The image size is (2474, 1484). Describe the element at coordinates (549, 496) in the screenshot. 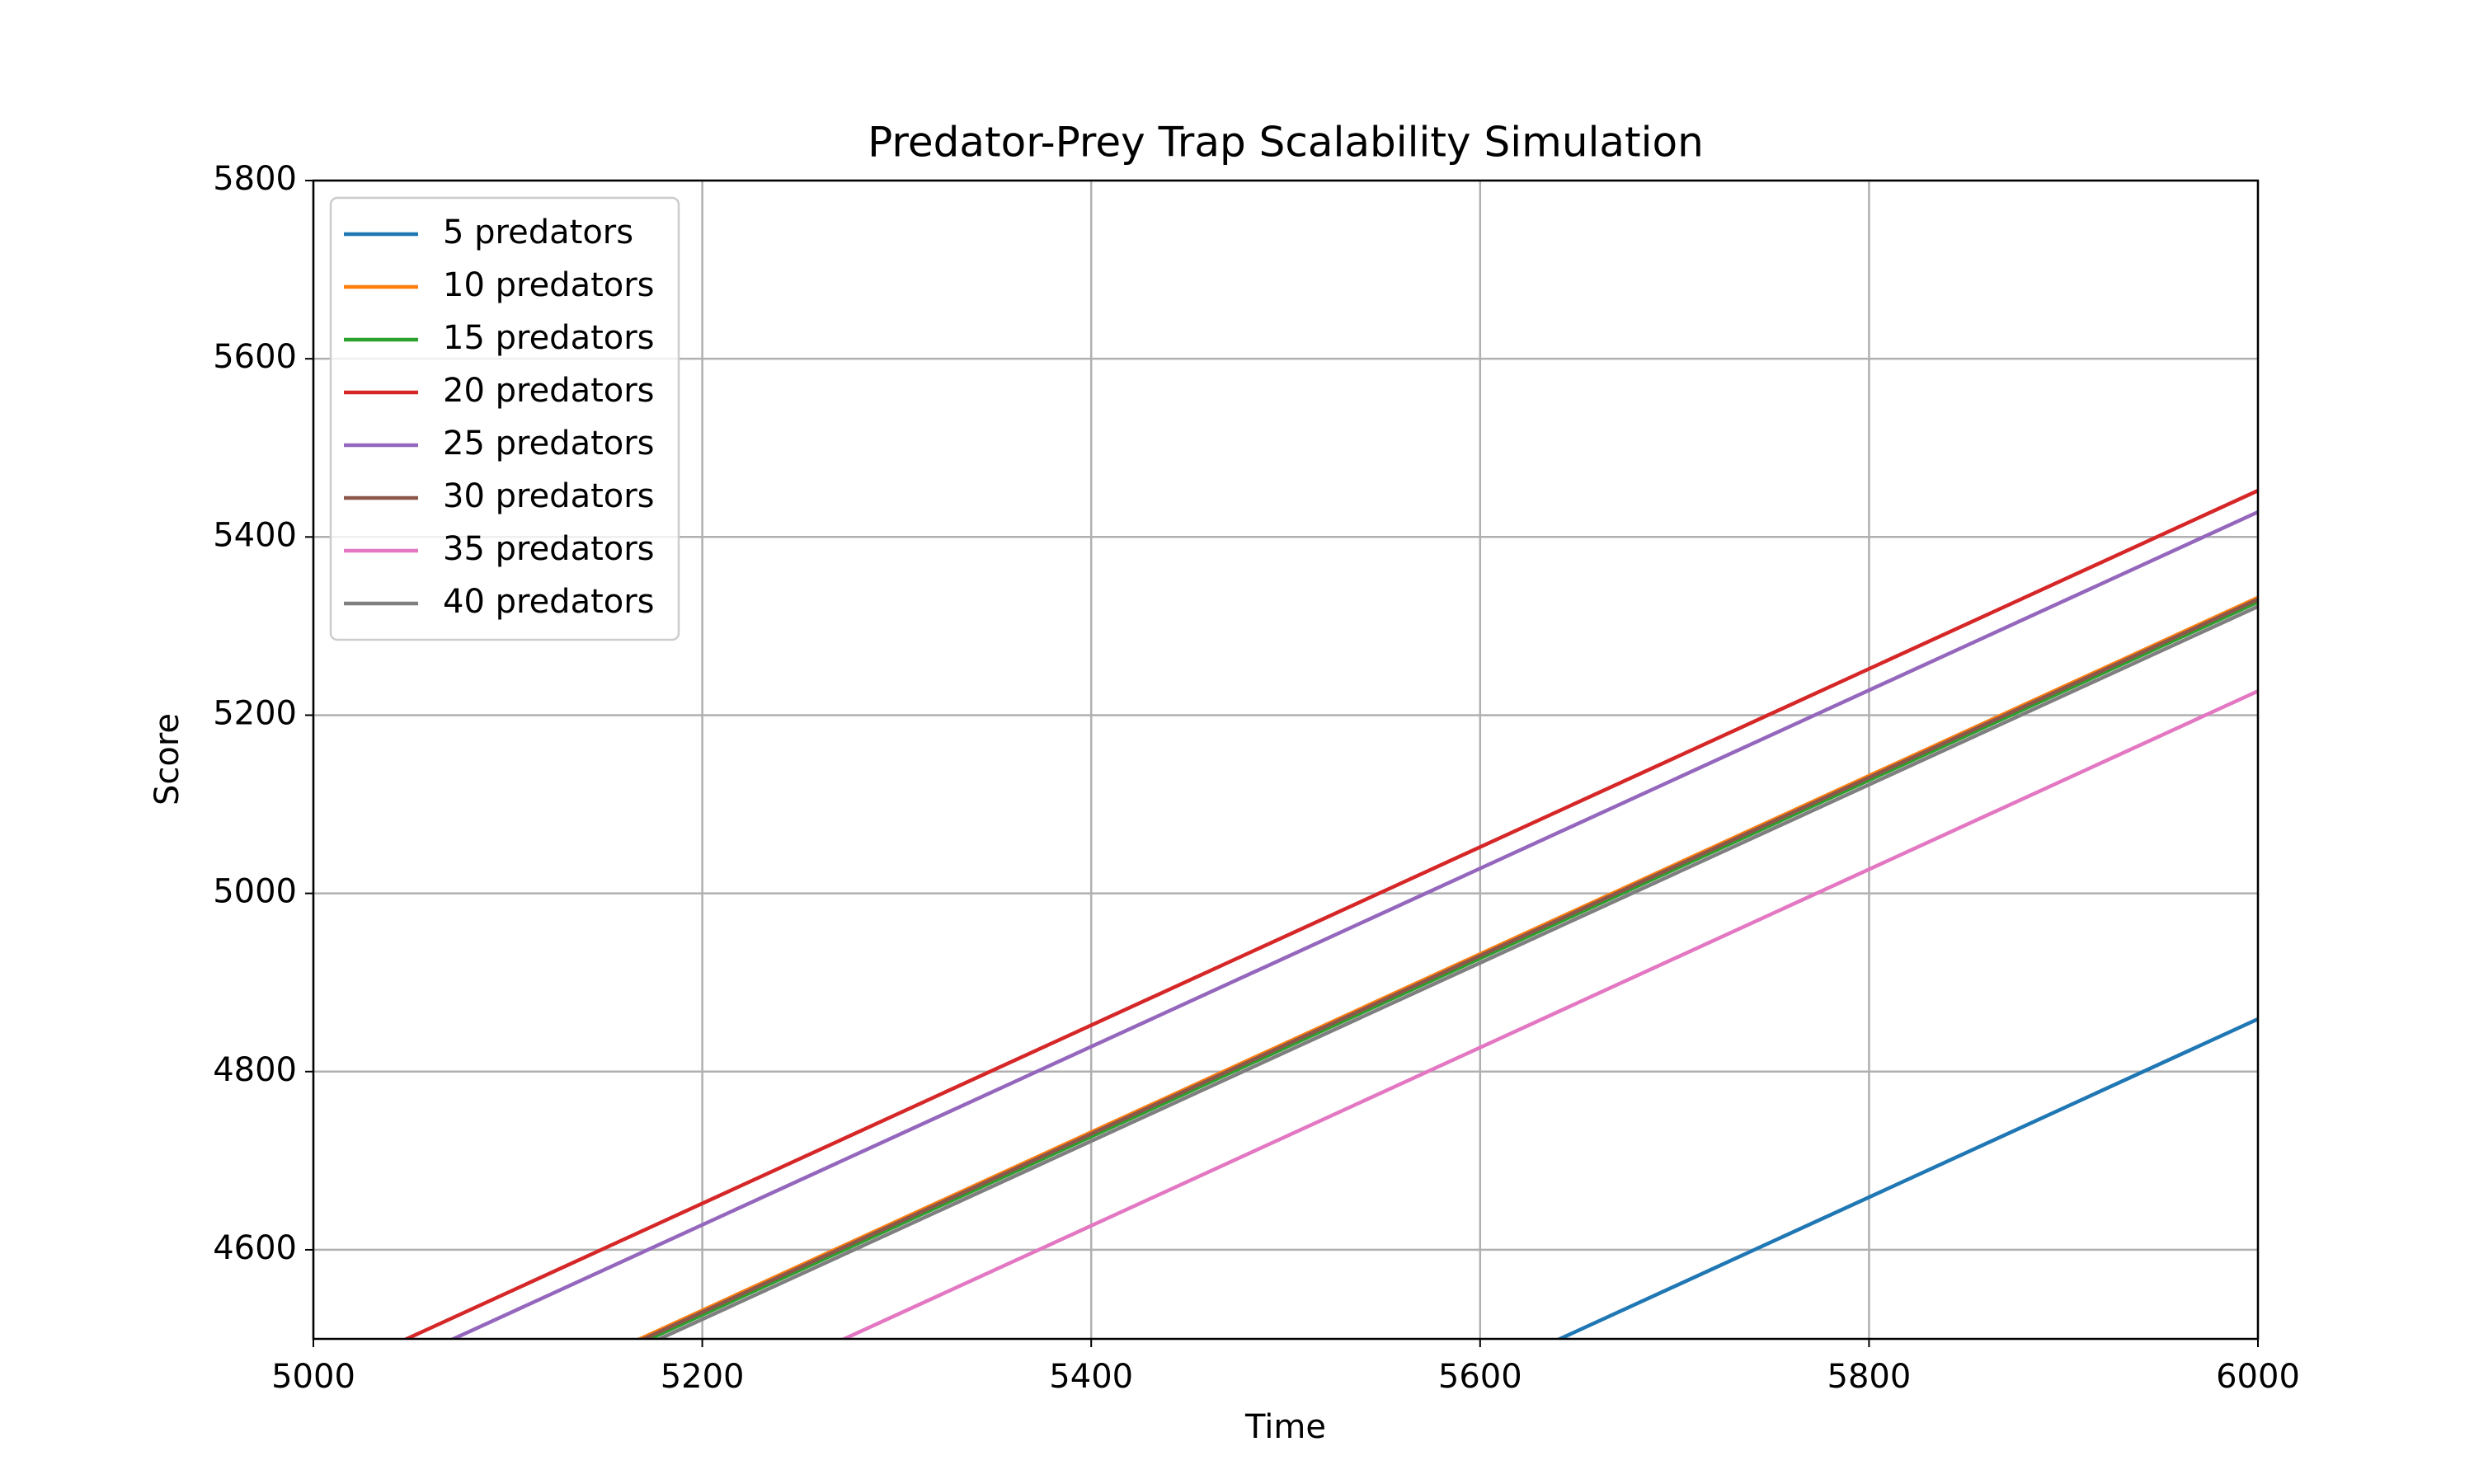

I see `legend-label: 30 predators` at that location.